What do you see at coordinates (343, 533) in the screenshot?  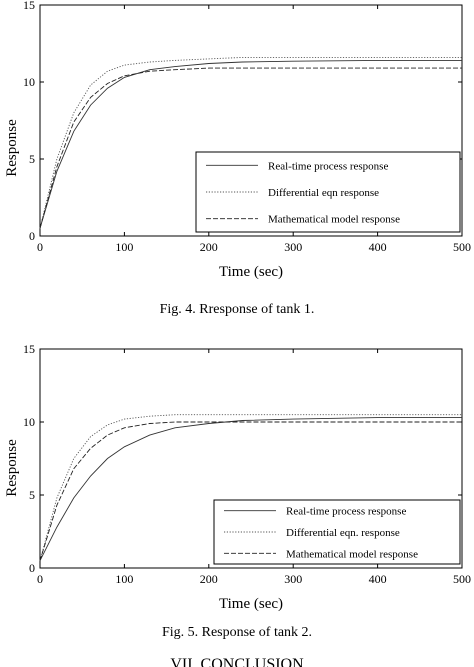 I see `legend-entry: Differential eqn. response` at bounding box center [343, 533].